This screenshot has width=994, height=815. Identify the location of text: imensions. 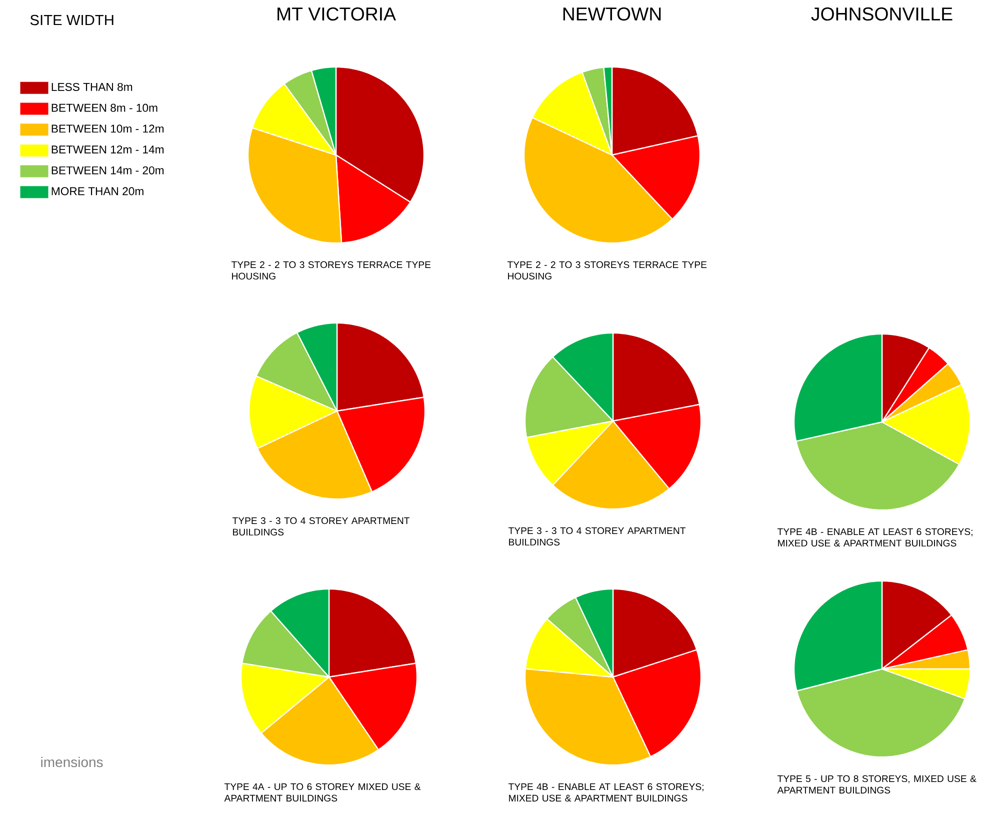
(72, 762).